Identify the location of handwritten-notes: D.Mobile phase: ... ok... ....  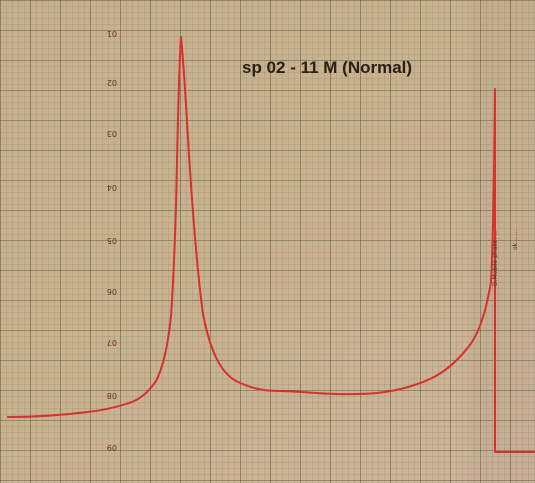
(505, 257).